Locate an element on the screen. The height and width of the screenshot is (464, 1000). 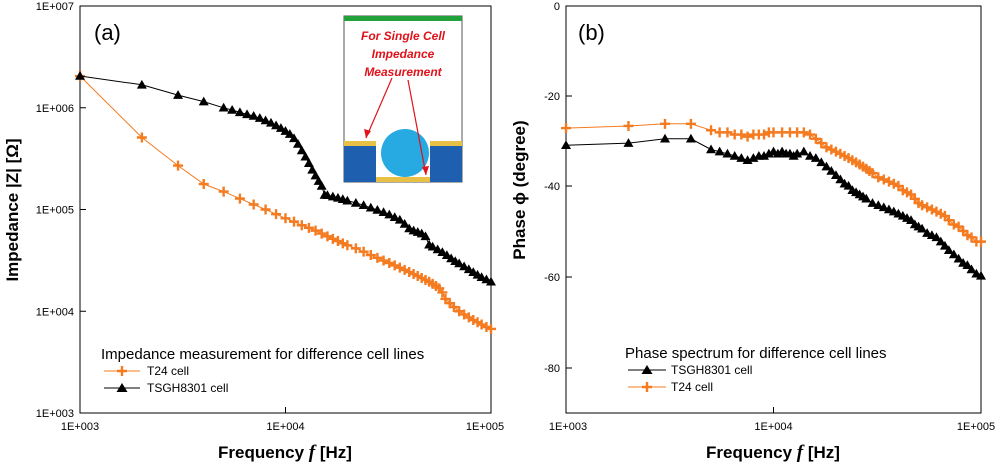
panel-b-x-ticks: 1E+003 1E+004 1E+005 is located at coordinates (772, 420).